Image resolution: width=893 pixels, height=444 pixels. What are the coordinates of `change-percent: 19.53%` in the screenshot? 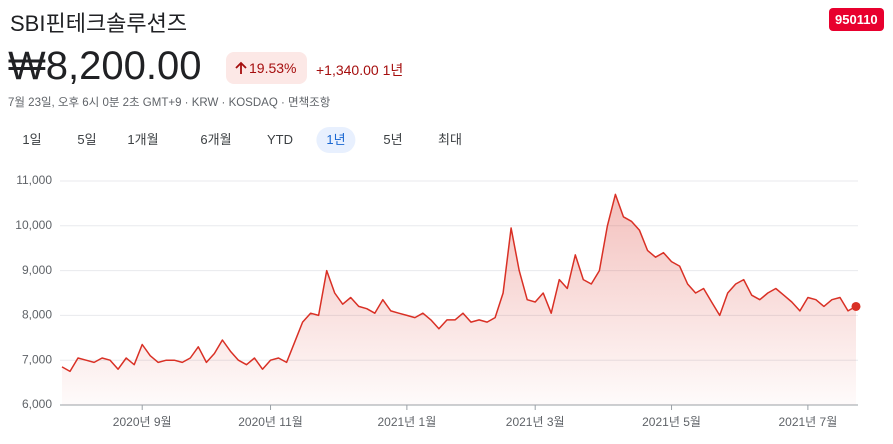 It's located at (273, 68).